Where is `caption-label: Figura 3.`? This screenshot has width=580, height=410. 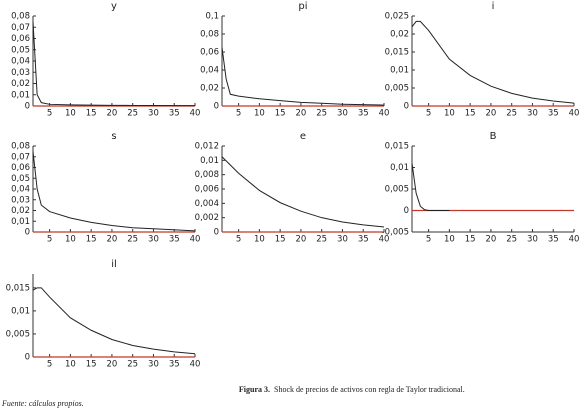
caption-label: Figura 3. is located at coordinates (254, 389).